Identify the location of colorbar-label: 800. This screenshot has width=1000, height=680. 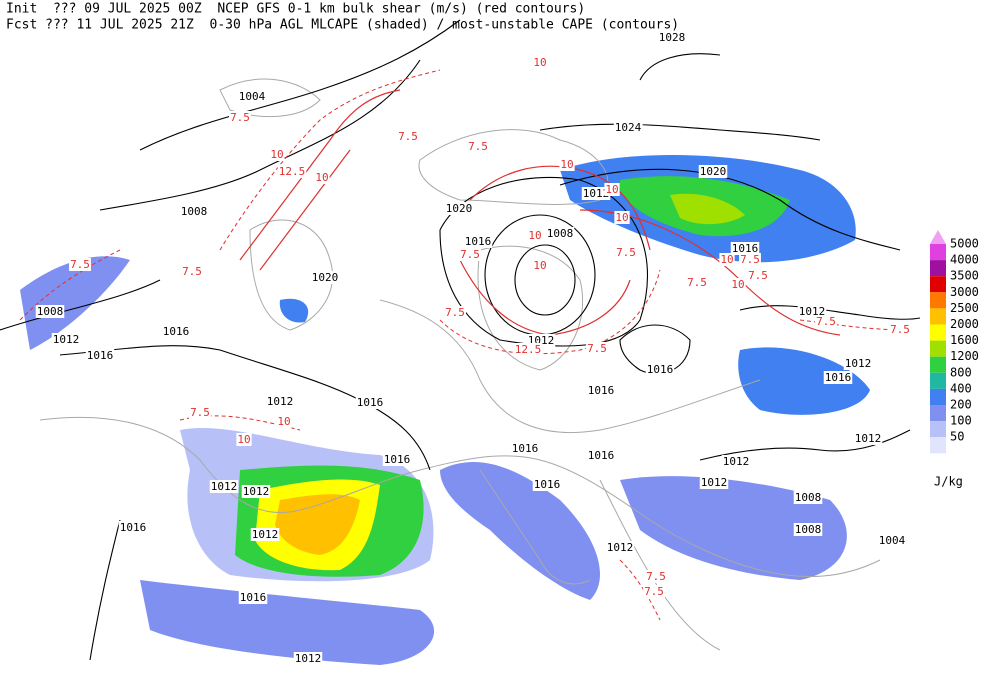
(961, 372).